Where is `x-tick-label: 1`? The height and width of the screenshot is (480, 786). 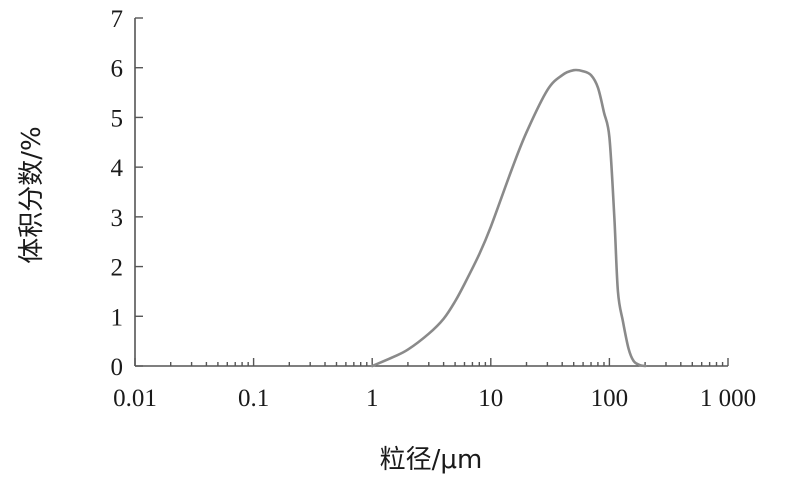 x-tick-label: 1 is located at coordinates (372, 398).